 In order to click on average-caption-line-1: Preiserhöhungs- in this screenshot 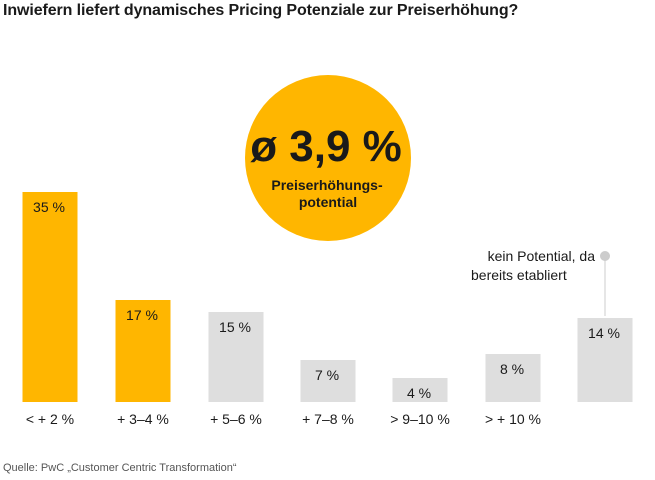, I will do `click(327, 185)`.